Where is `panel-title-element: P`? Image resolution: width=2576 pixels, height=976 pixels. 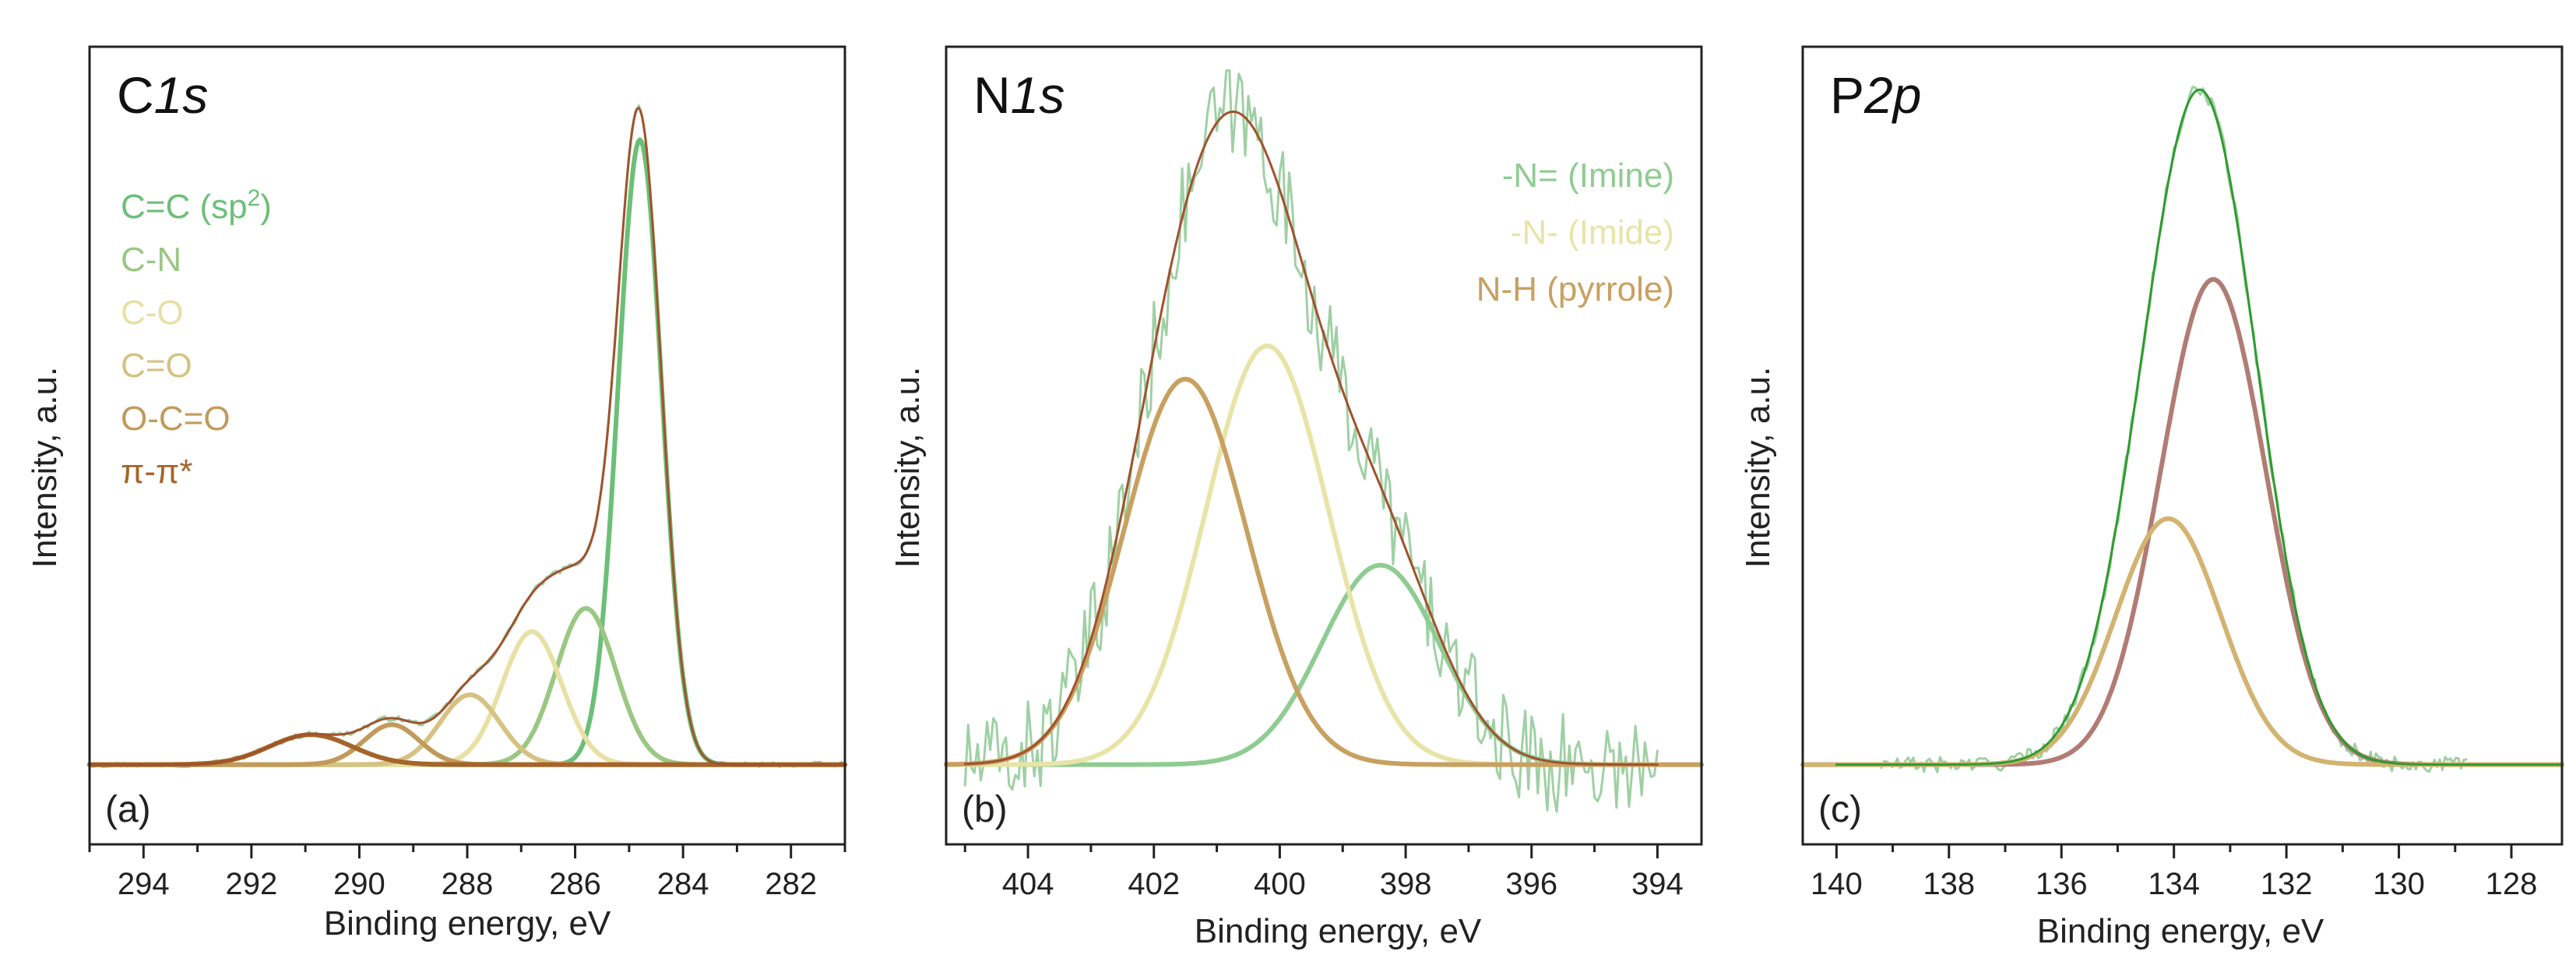
panel-title-element: P is located at coordinates (1847, 95).